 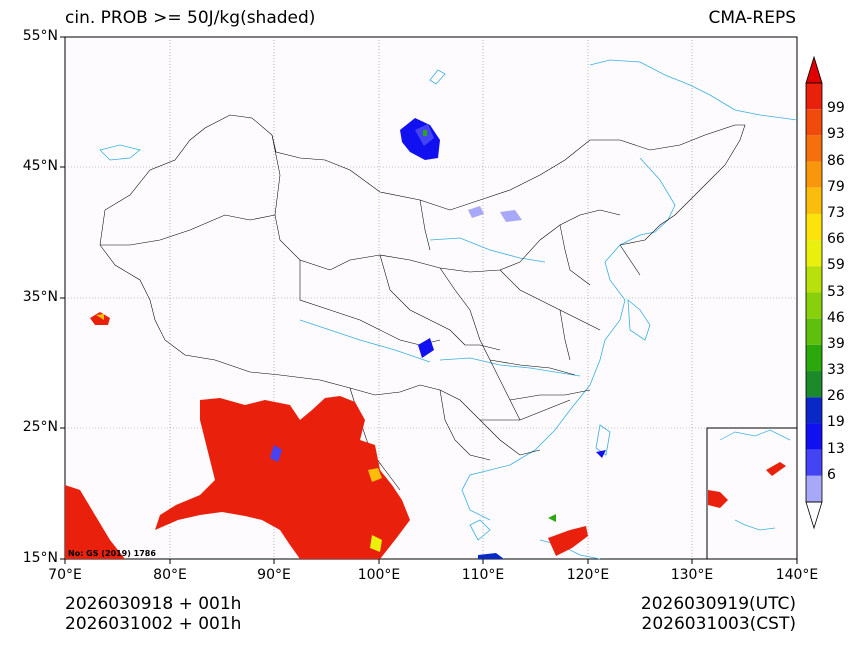 I want to click on colorbar-tick-label: 13, so click(x=836, y=448).